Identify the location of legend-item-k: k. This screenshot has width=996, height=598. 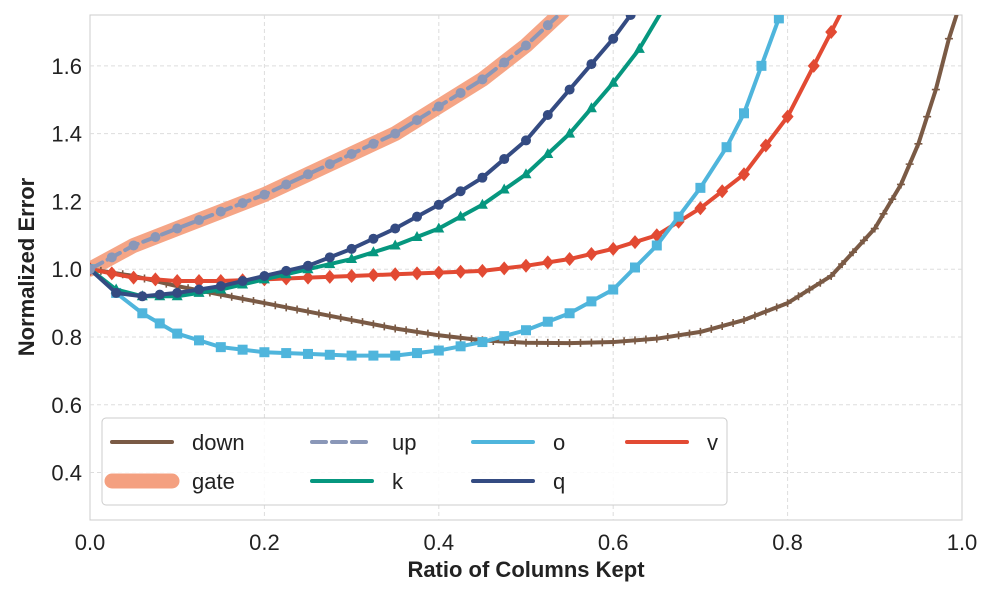
(357, 481).